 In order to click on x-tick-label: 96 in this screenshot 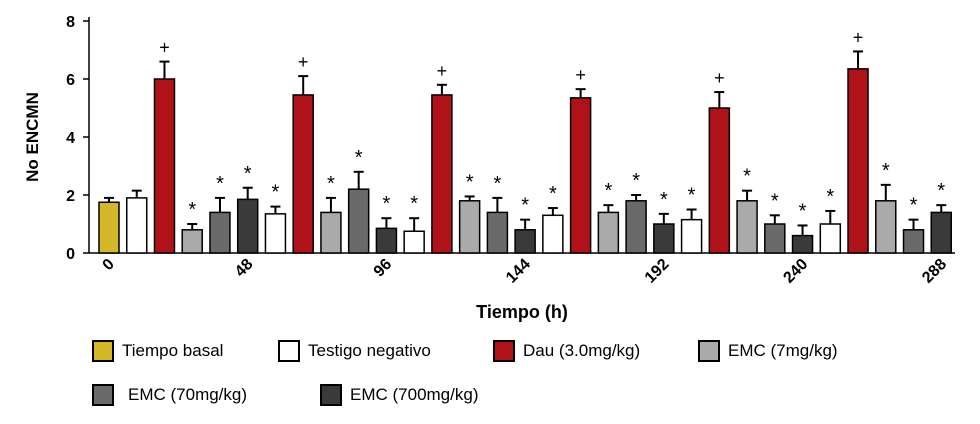, I will do `click(383, 268)`.